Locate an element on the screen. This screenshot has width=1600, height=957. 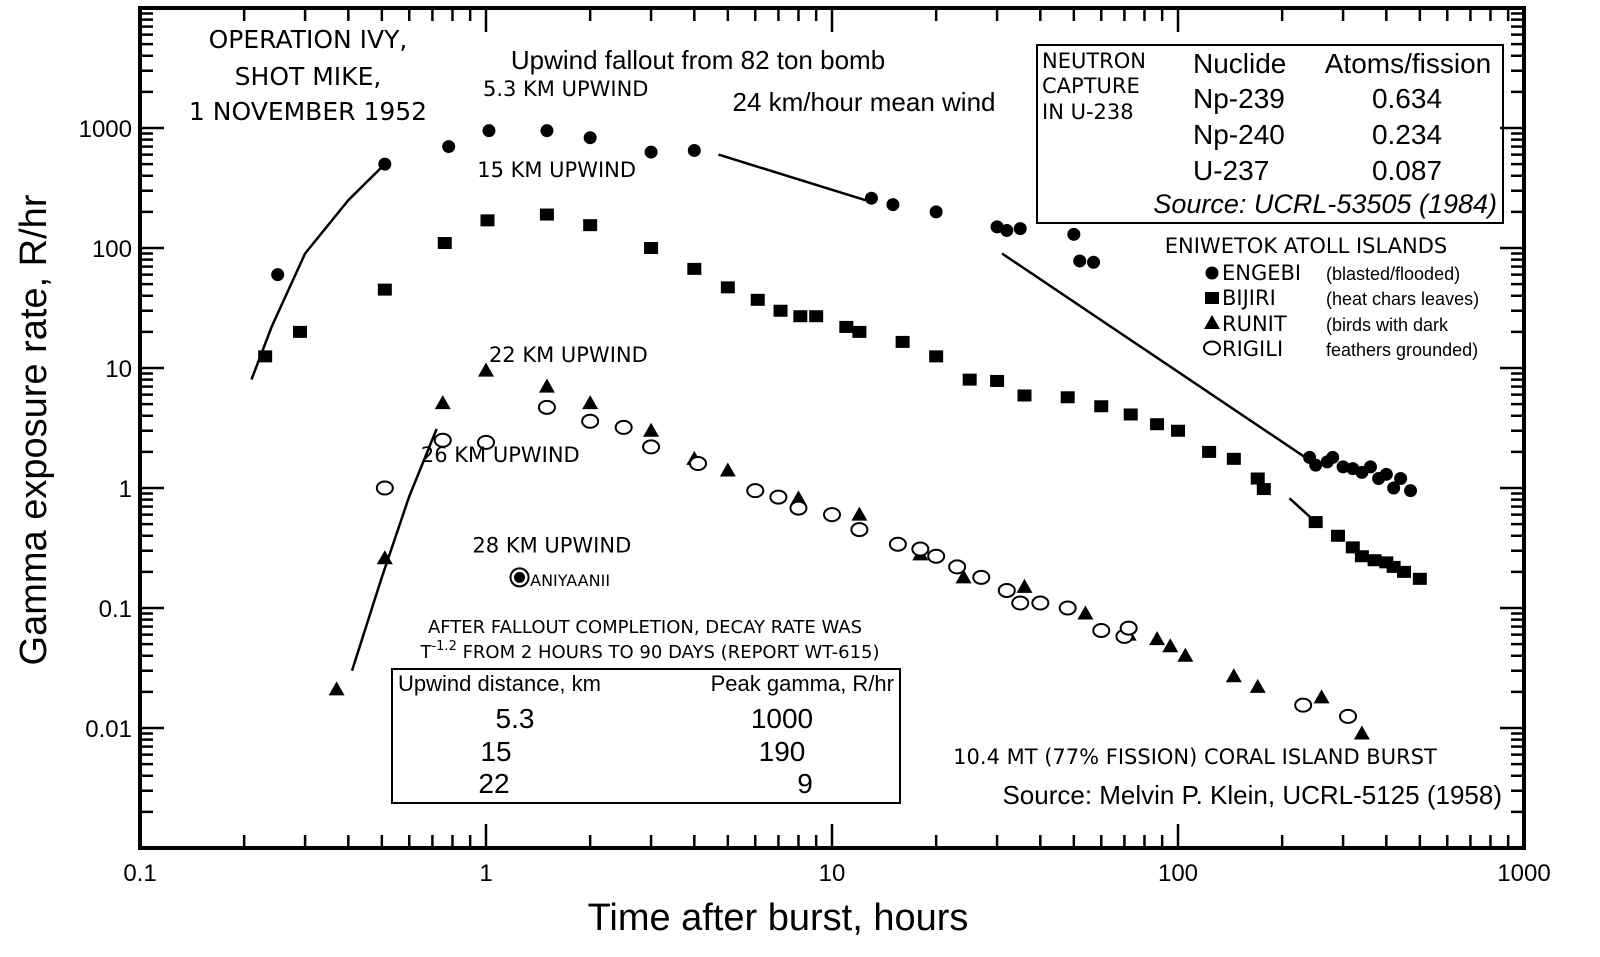
legend-title: ENIWETOK ATOLL ISLANDS is located at coordinates (1306, 246).